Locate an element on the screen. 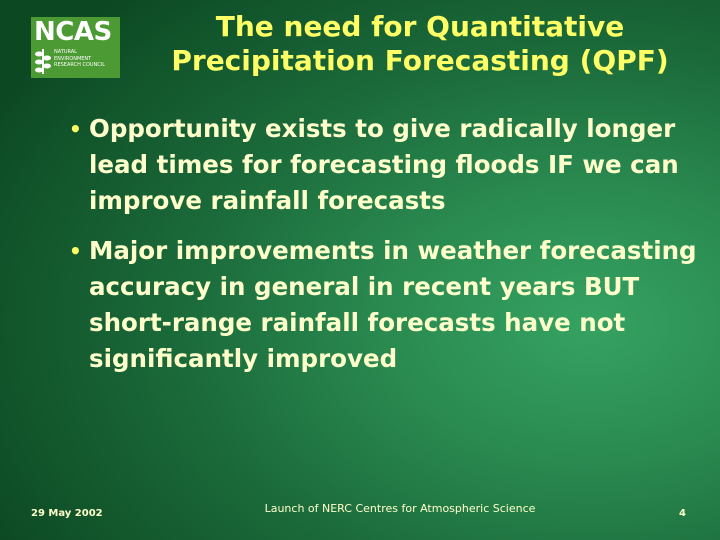 Image resolution: width=720 pixels, height=540 pixels. logo-subtitle-line: NATURAL is located at coordinates (65, 52).